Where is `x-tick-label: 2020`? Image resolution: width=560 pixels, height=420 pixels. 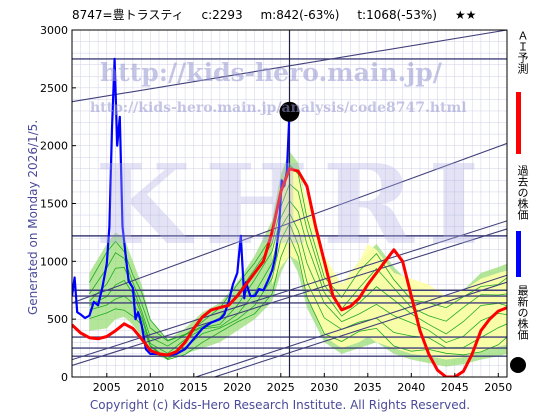 x-tick-label: 2020 is located at coordinates (237, 387).